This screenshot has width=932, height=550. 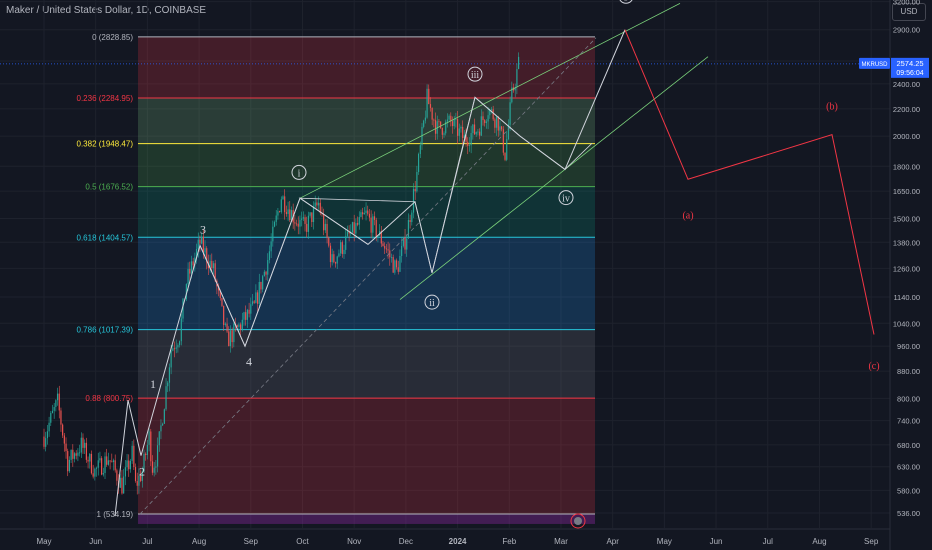 What do you see at coordinates (406, 541) in the screenshot?
I see `x-tick-label: Dec` at bounding box center [406, 541].